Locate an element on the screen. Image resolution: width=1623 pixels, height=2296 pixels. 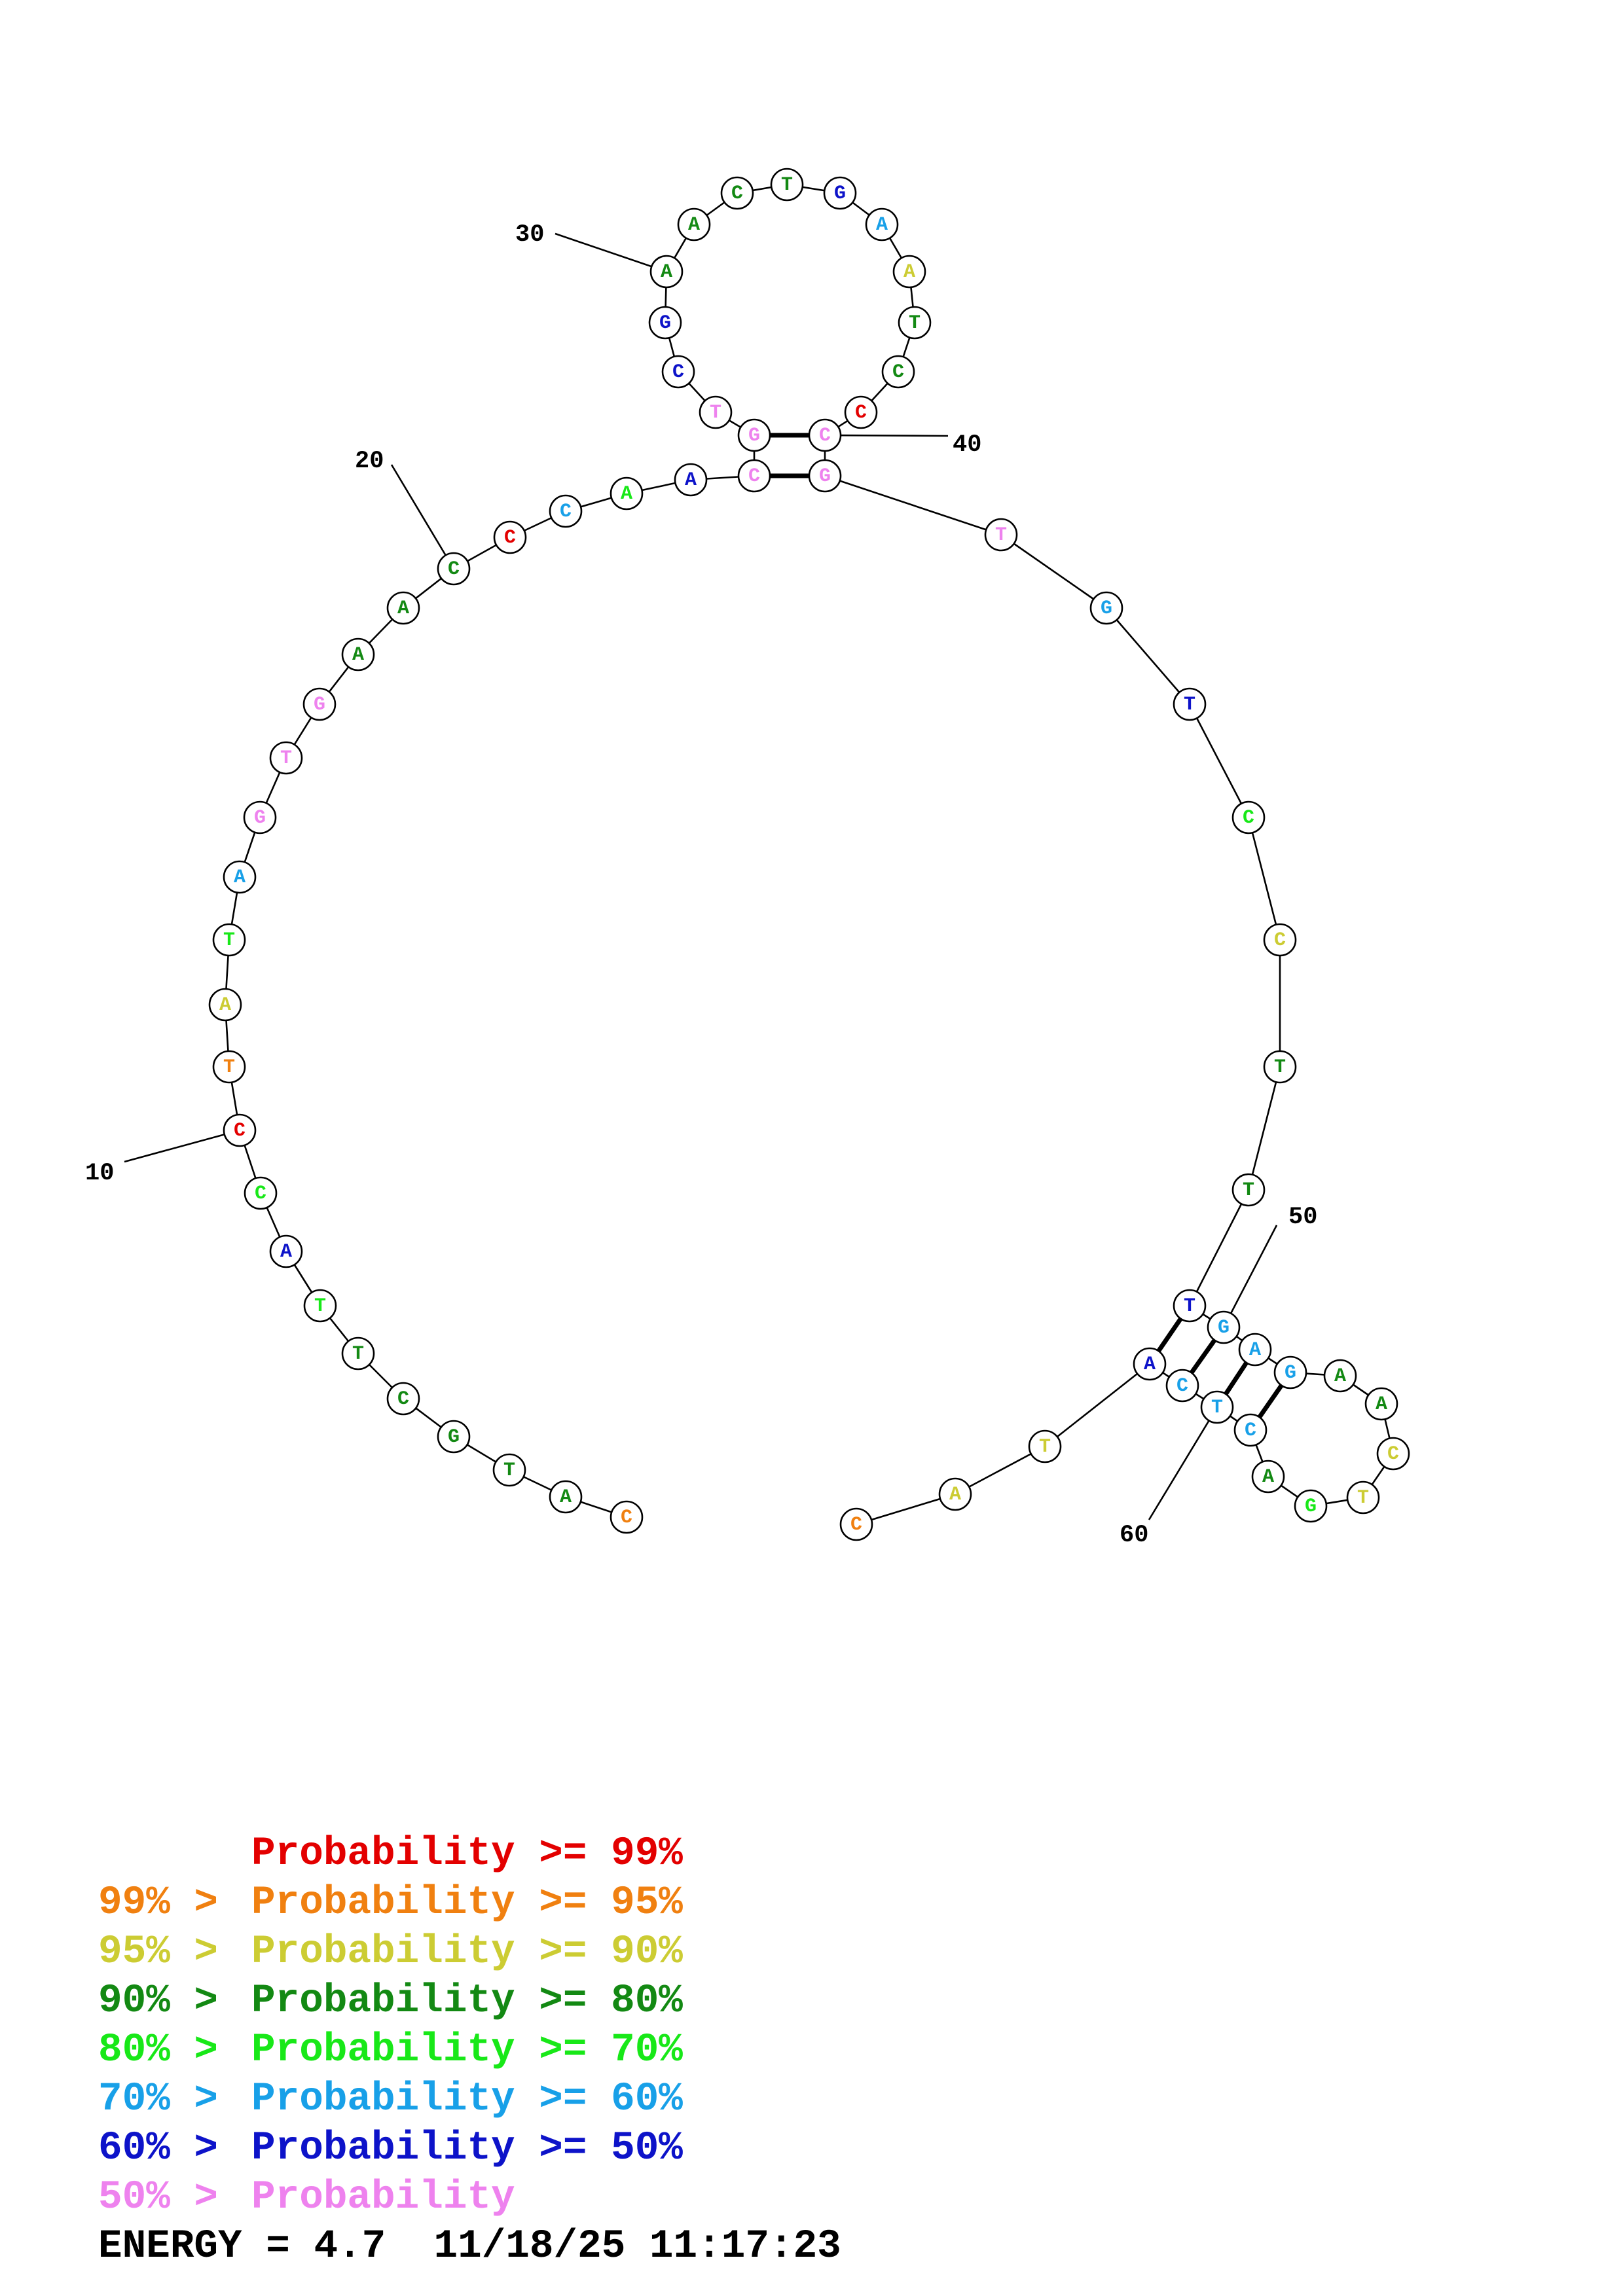
legend-label: Probability >= 95% is located at coordinates (467, 1903).